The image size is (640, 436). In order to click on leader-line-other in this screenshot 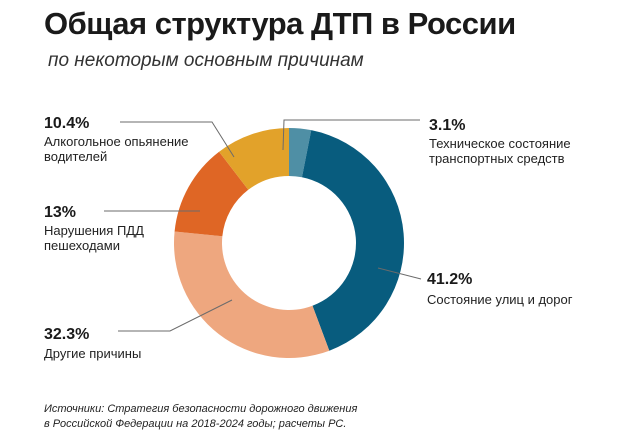, I will do `click(175, 315)`.